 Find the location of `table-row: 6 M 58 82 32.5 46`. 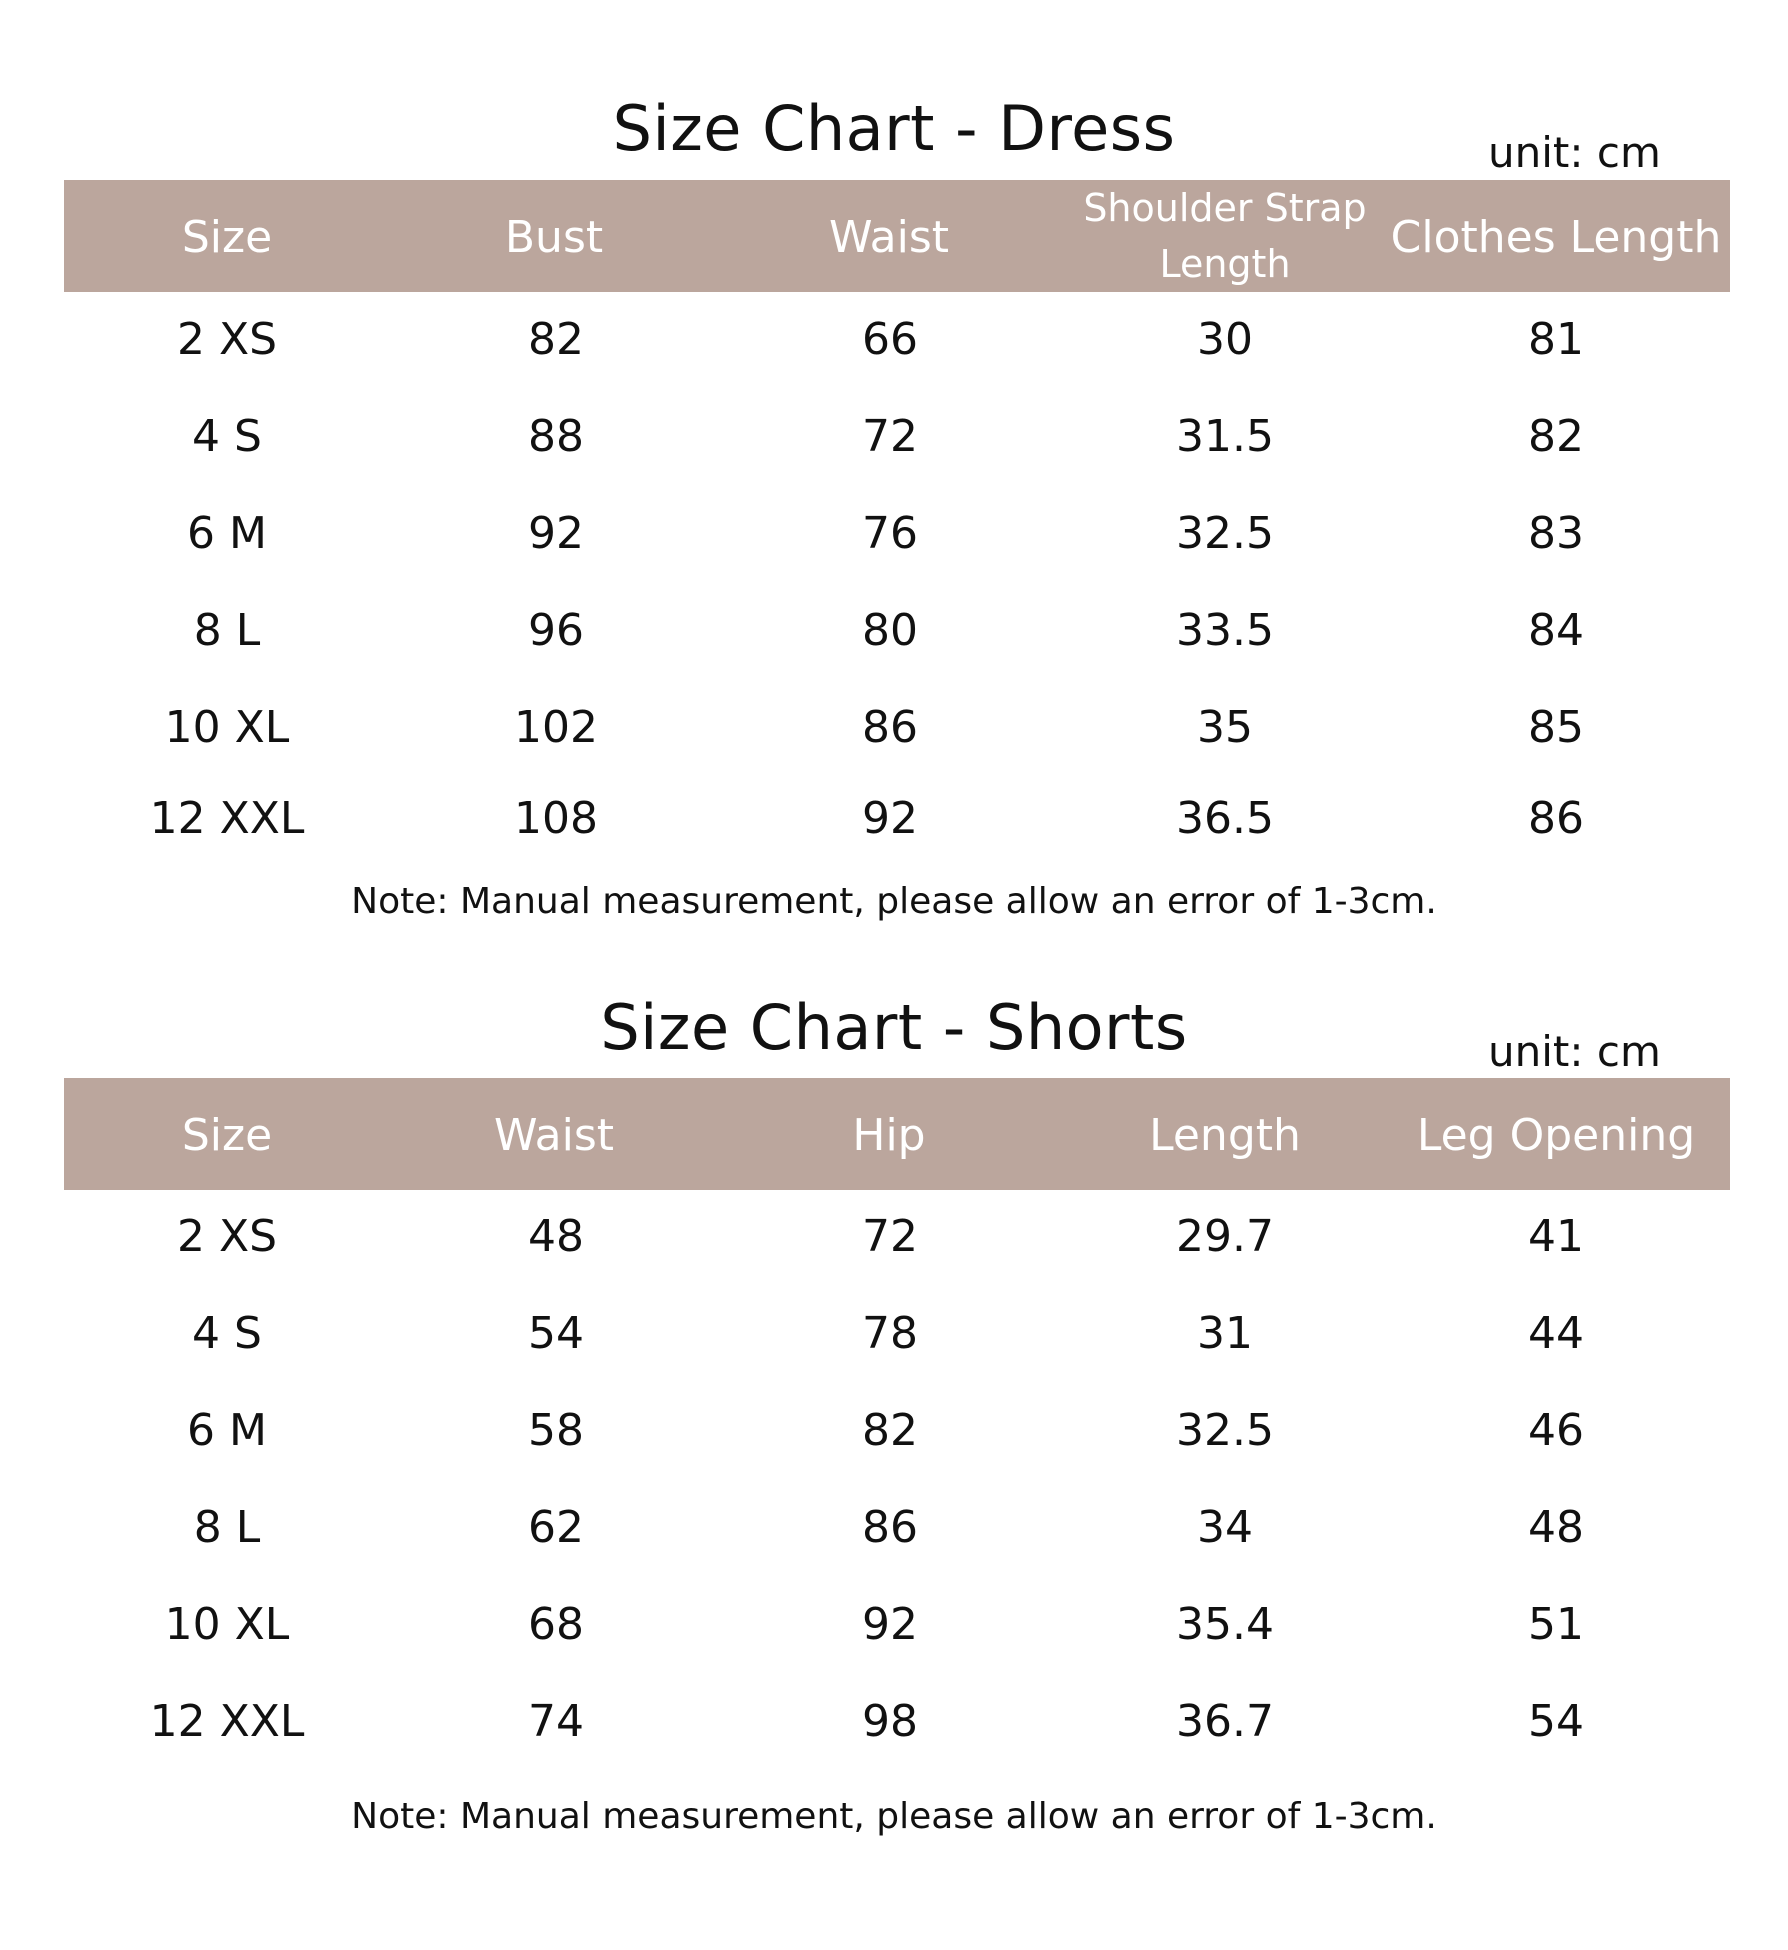

table-row: 6 M 58 82 32.5 46 is located at coordinates (894, 1439).